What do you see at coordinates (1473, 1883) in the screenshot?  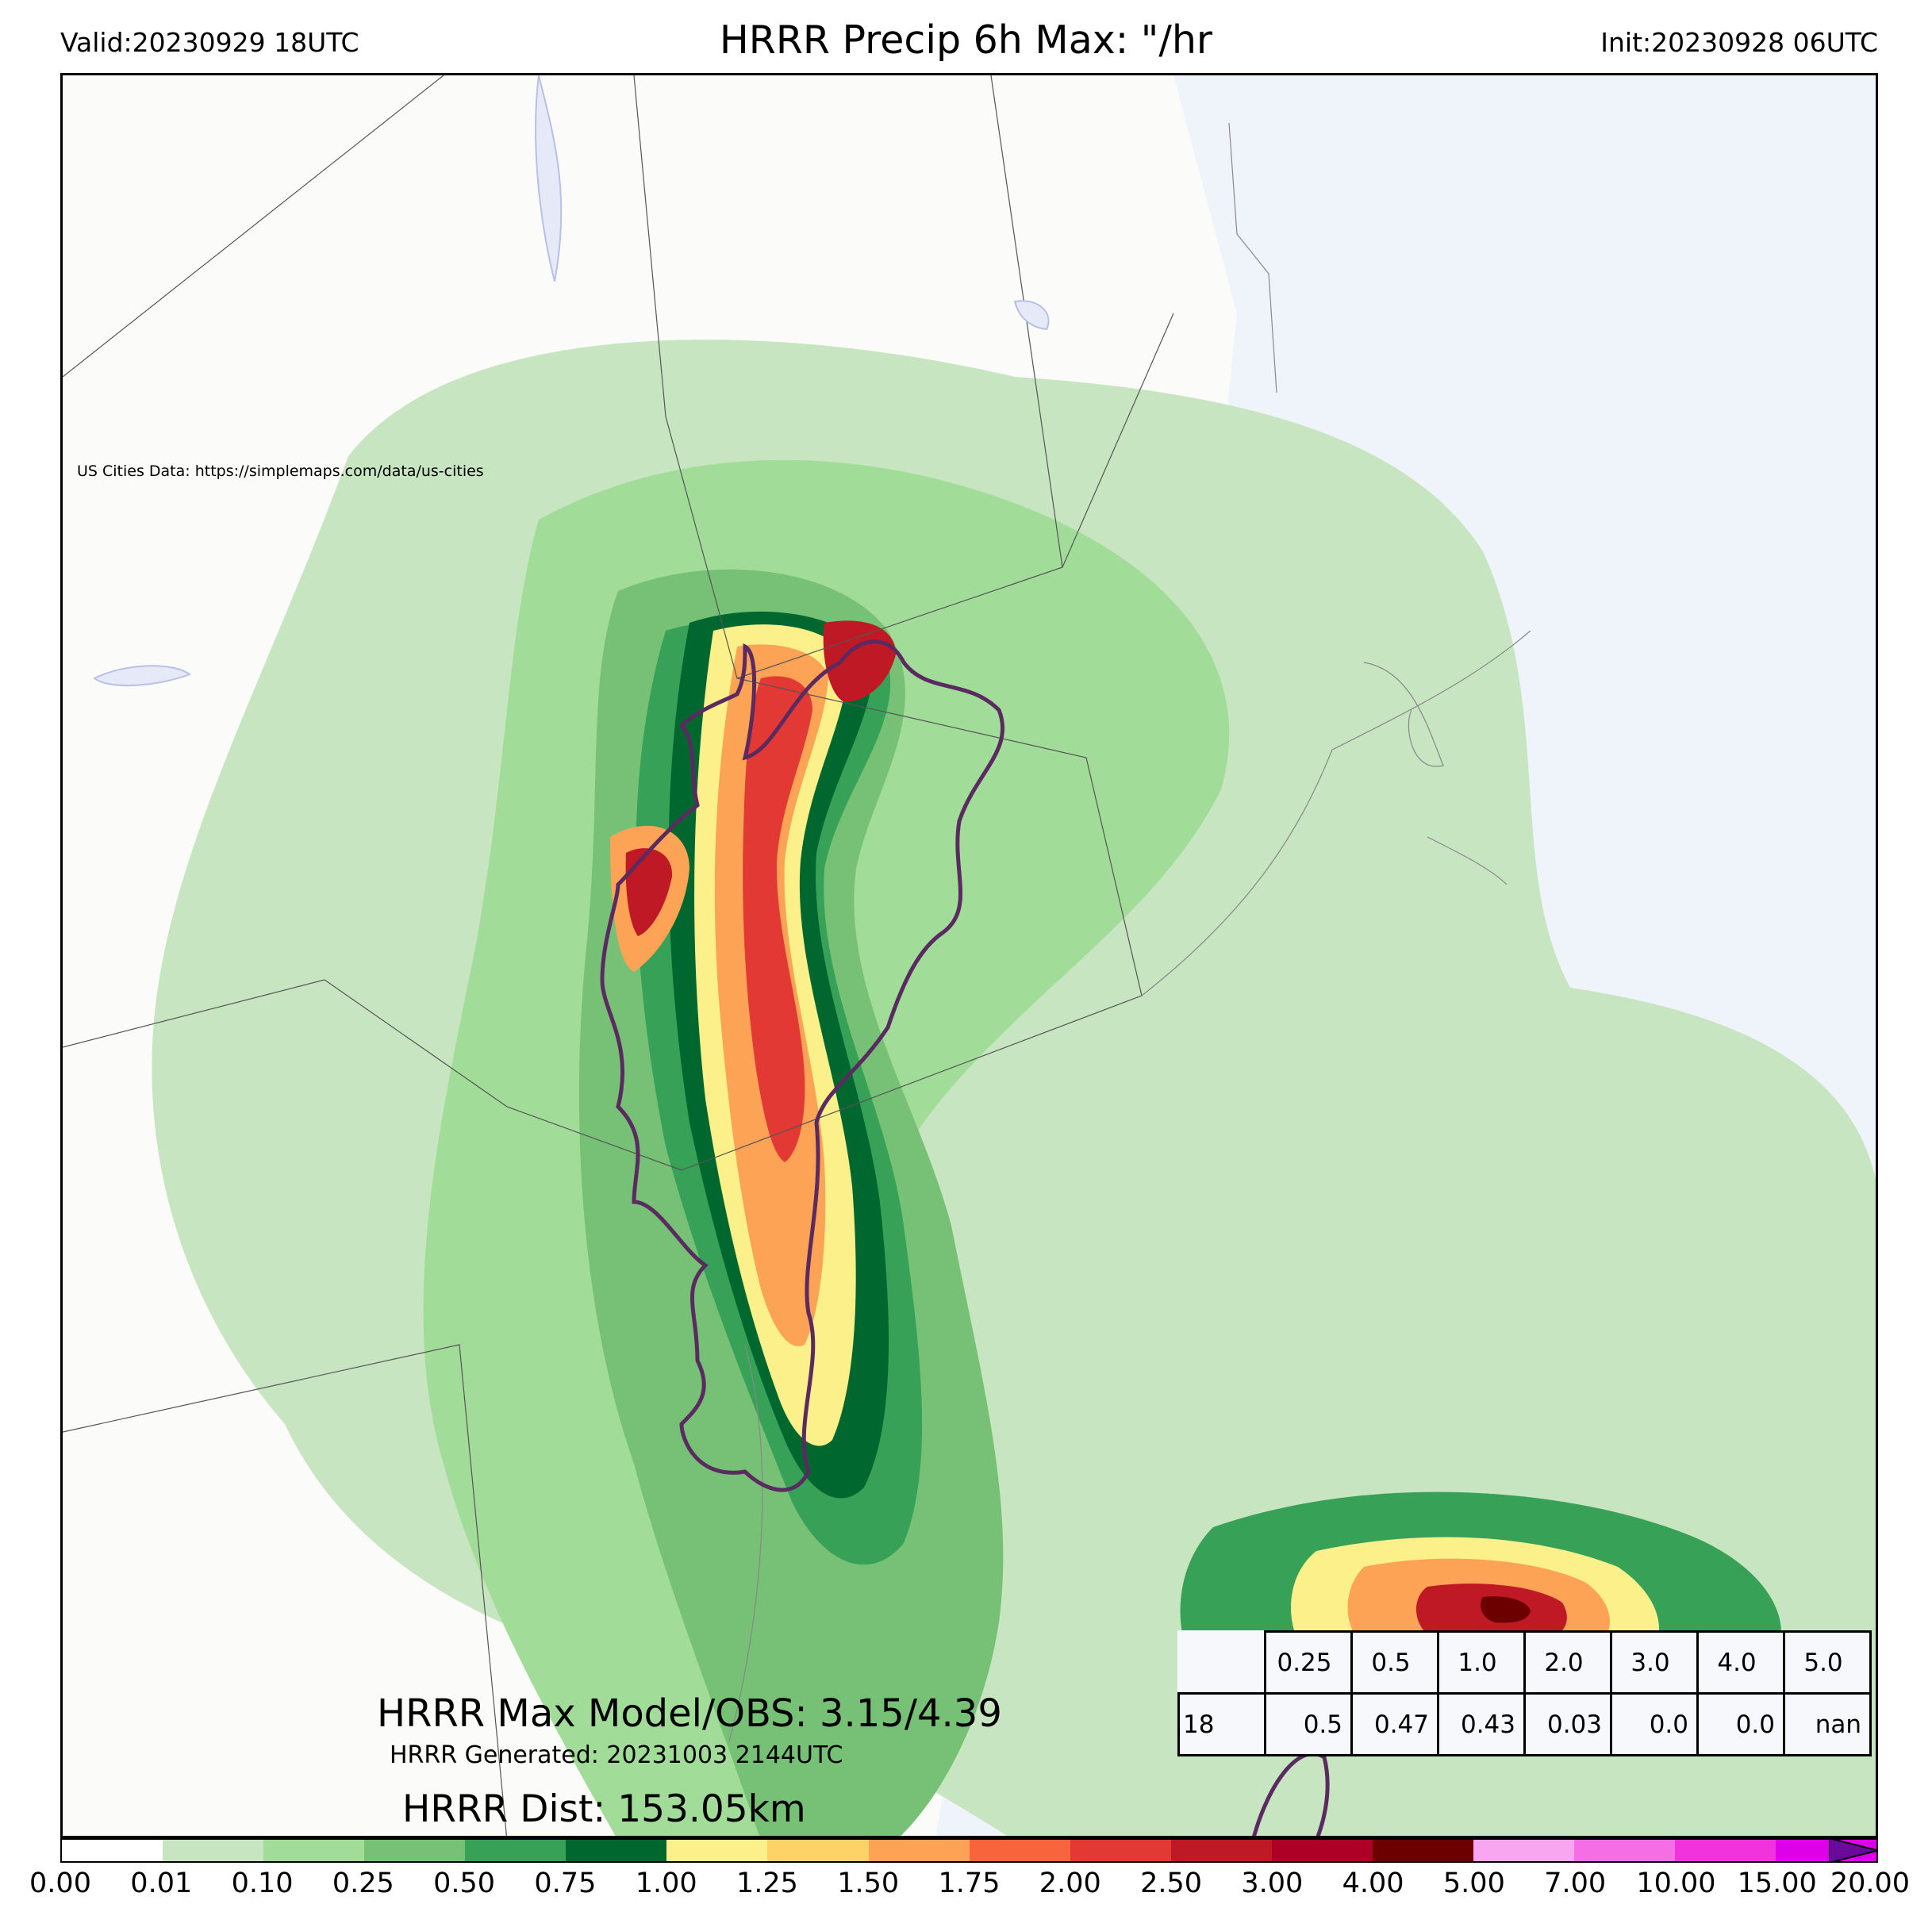 I see `colorbar-tick-label: 5.00` at bounding box center [1473, 1883].